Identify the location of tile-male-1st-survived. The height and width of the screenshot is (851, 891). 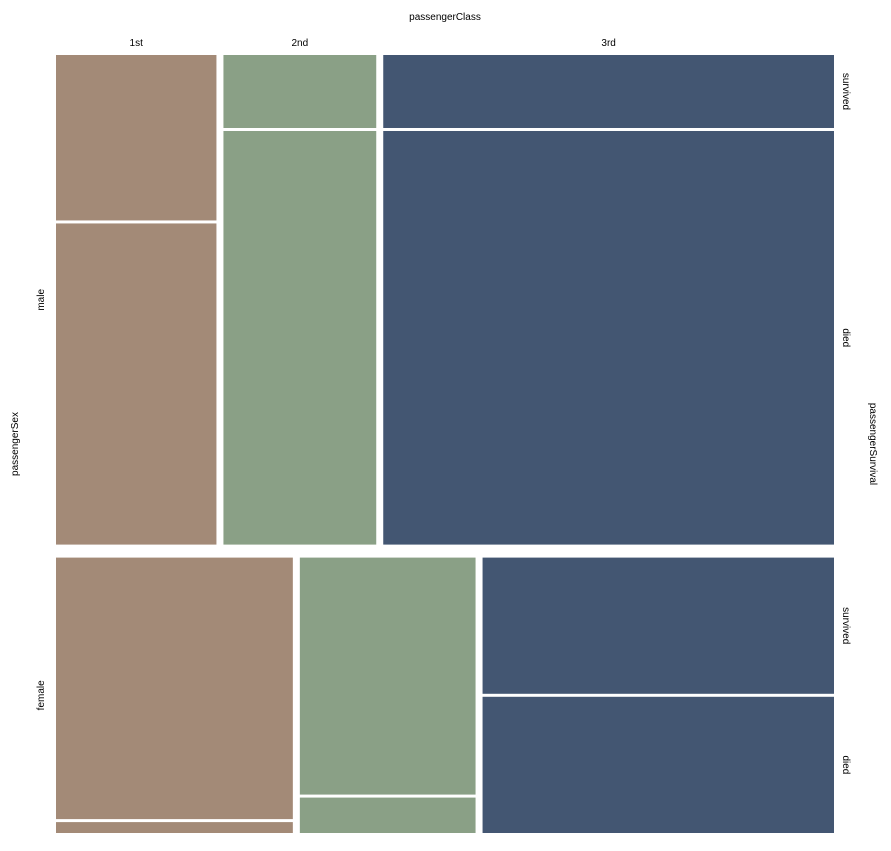
(136, 138).